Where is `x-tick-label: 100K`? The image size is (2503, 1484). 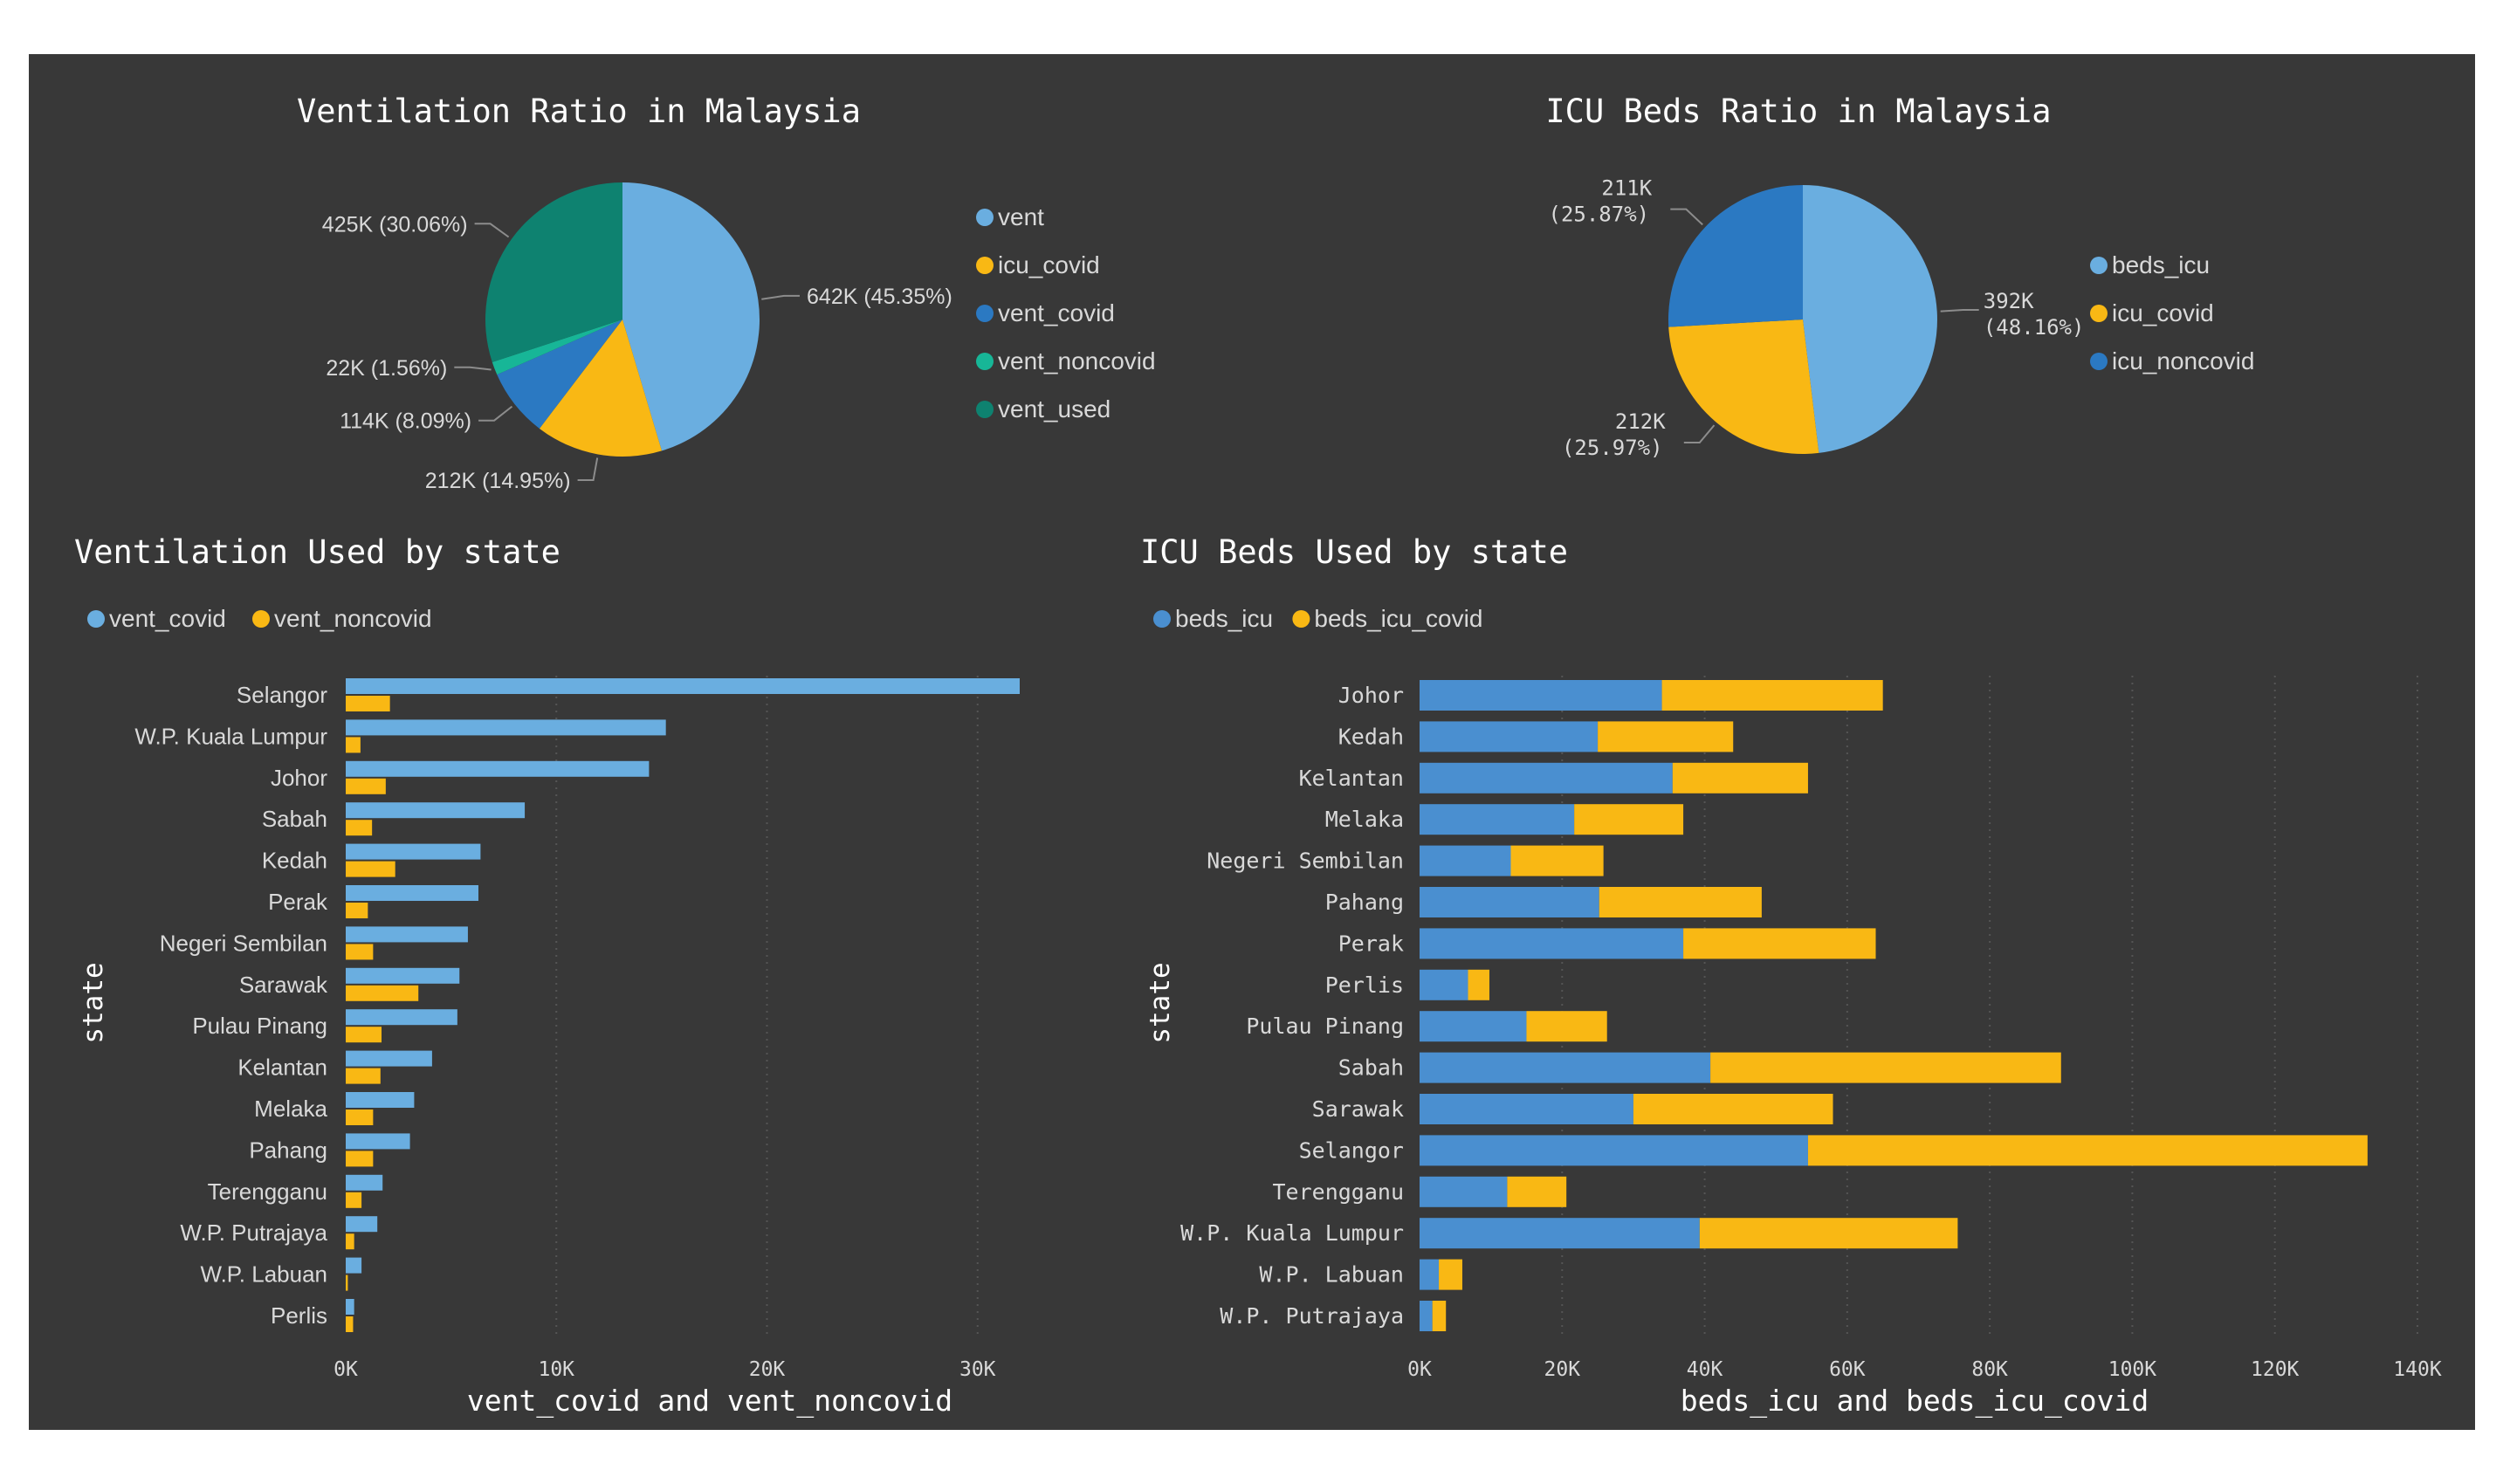
x-tick-label: 100K is located at coordinates (2132, 1370).